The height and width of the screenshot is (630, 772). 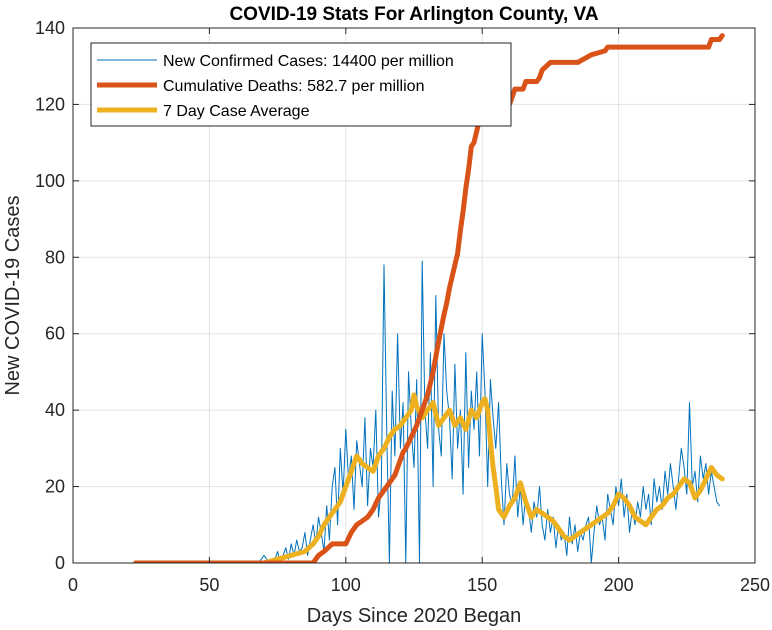 I want to click on x-tick-label: 100, so click(x=346, y=585).